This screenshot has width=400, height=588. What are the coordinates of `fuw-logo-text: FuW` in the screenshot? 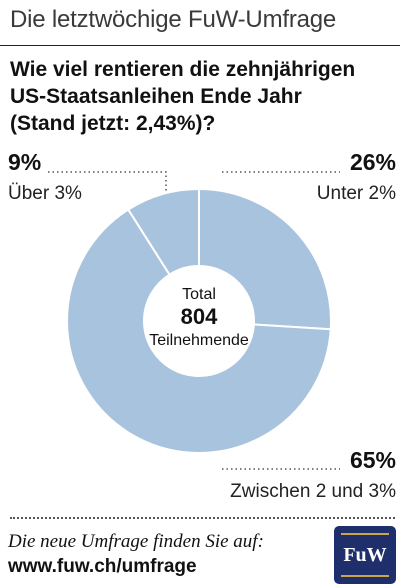 It's located at (365, 555).